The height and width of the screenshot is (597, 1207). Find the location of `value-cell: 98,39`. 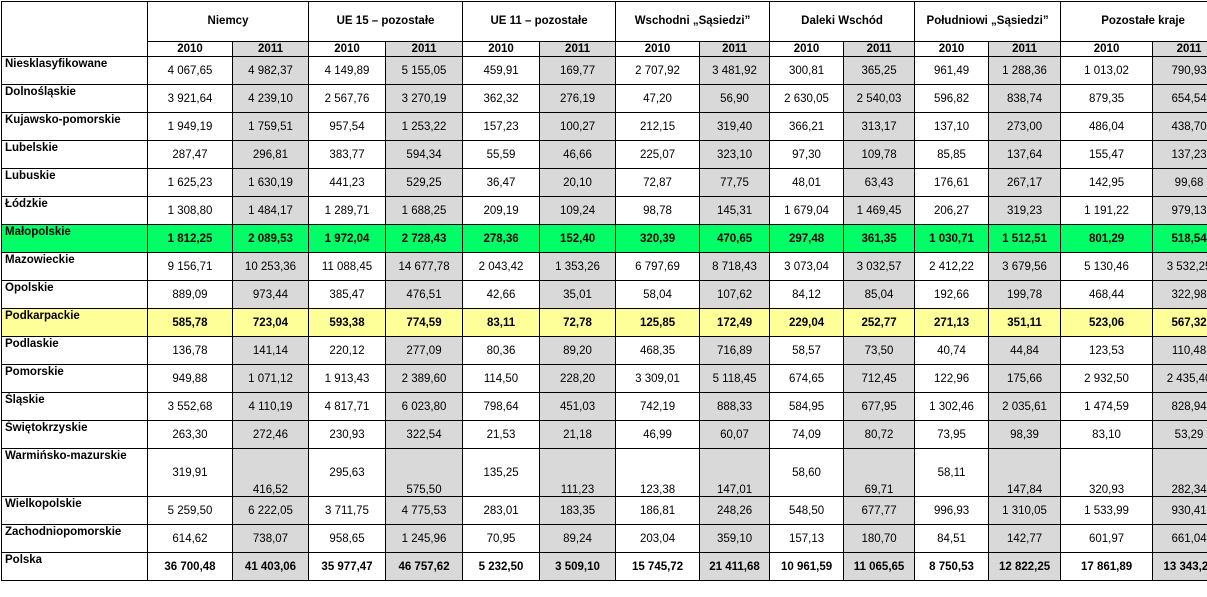

value-cell: 98,39 is located at coordinates (1025, 434).